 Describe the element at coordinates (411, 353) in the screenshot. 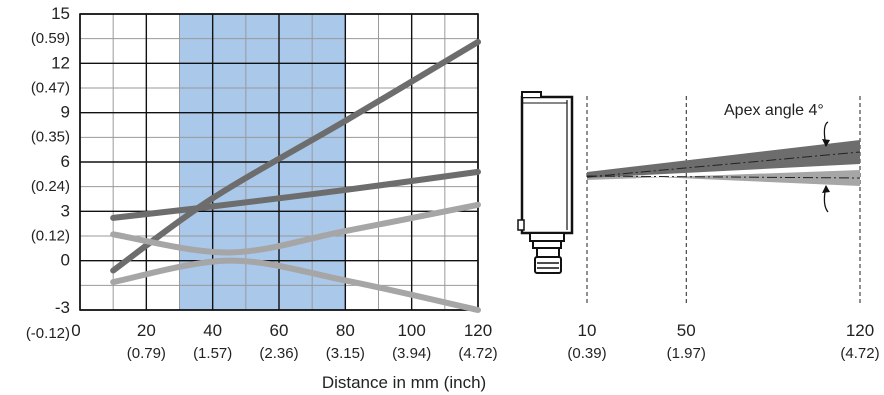

I see `x-tick-label-inch: (3.94)` at that location.